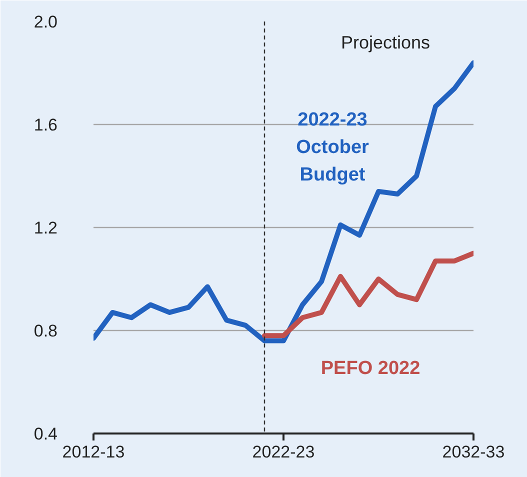 Image resolution: width=527 pixels, height=477 pixels. I want to click on y-tick-label: 0.8, so click(46, 331).